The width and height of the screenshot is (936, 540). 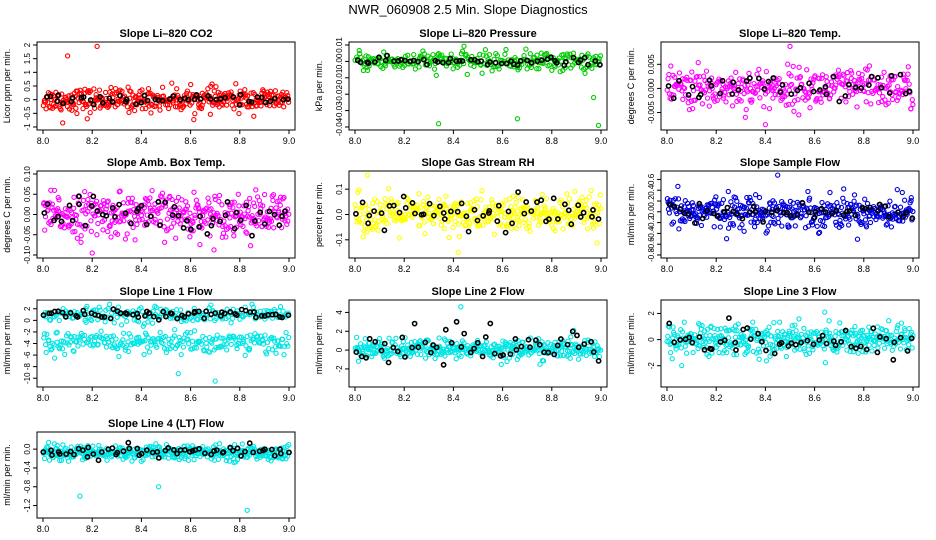 What do you see at coordinates (43, 269) in the screenshot?
I see `x-tick-label: 8.0` at bounding box center [43, 269].